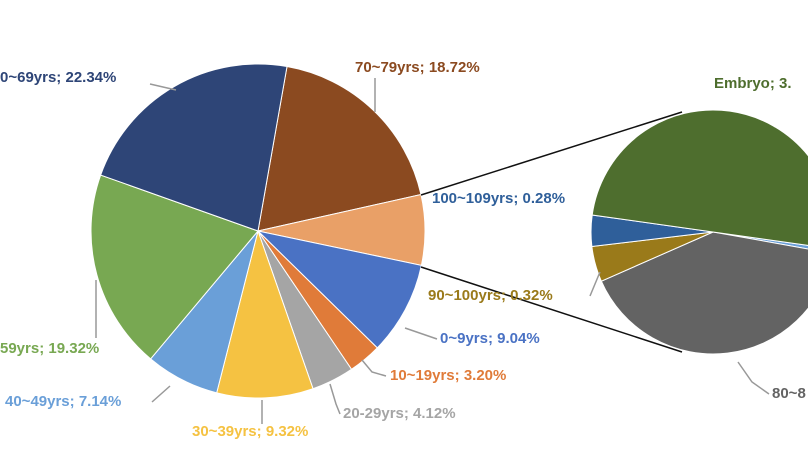 The width and height of the screenshot is (808, 455). I want to click on data-label: Embryo; 3., so click(753, 83).